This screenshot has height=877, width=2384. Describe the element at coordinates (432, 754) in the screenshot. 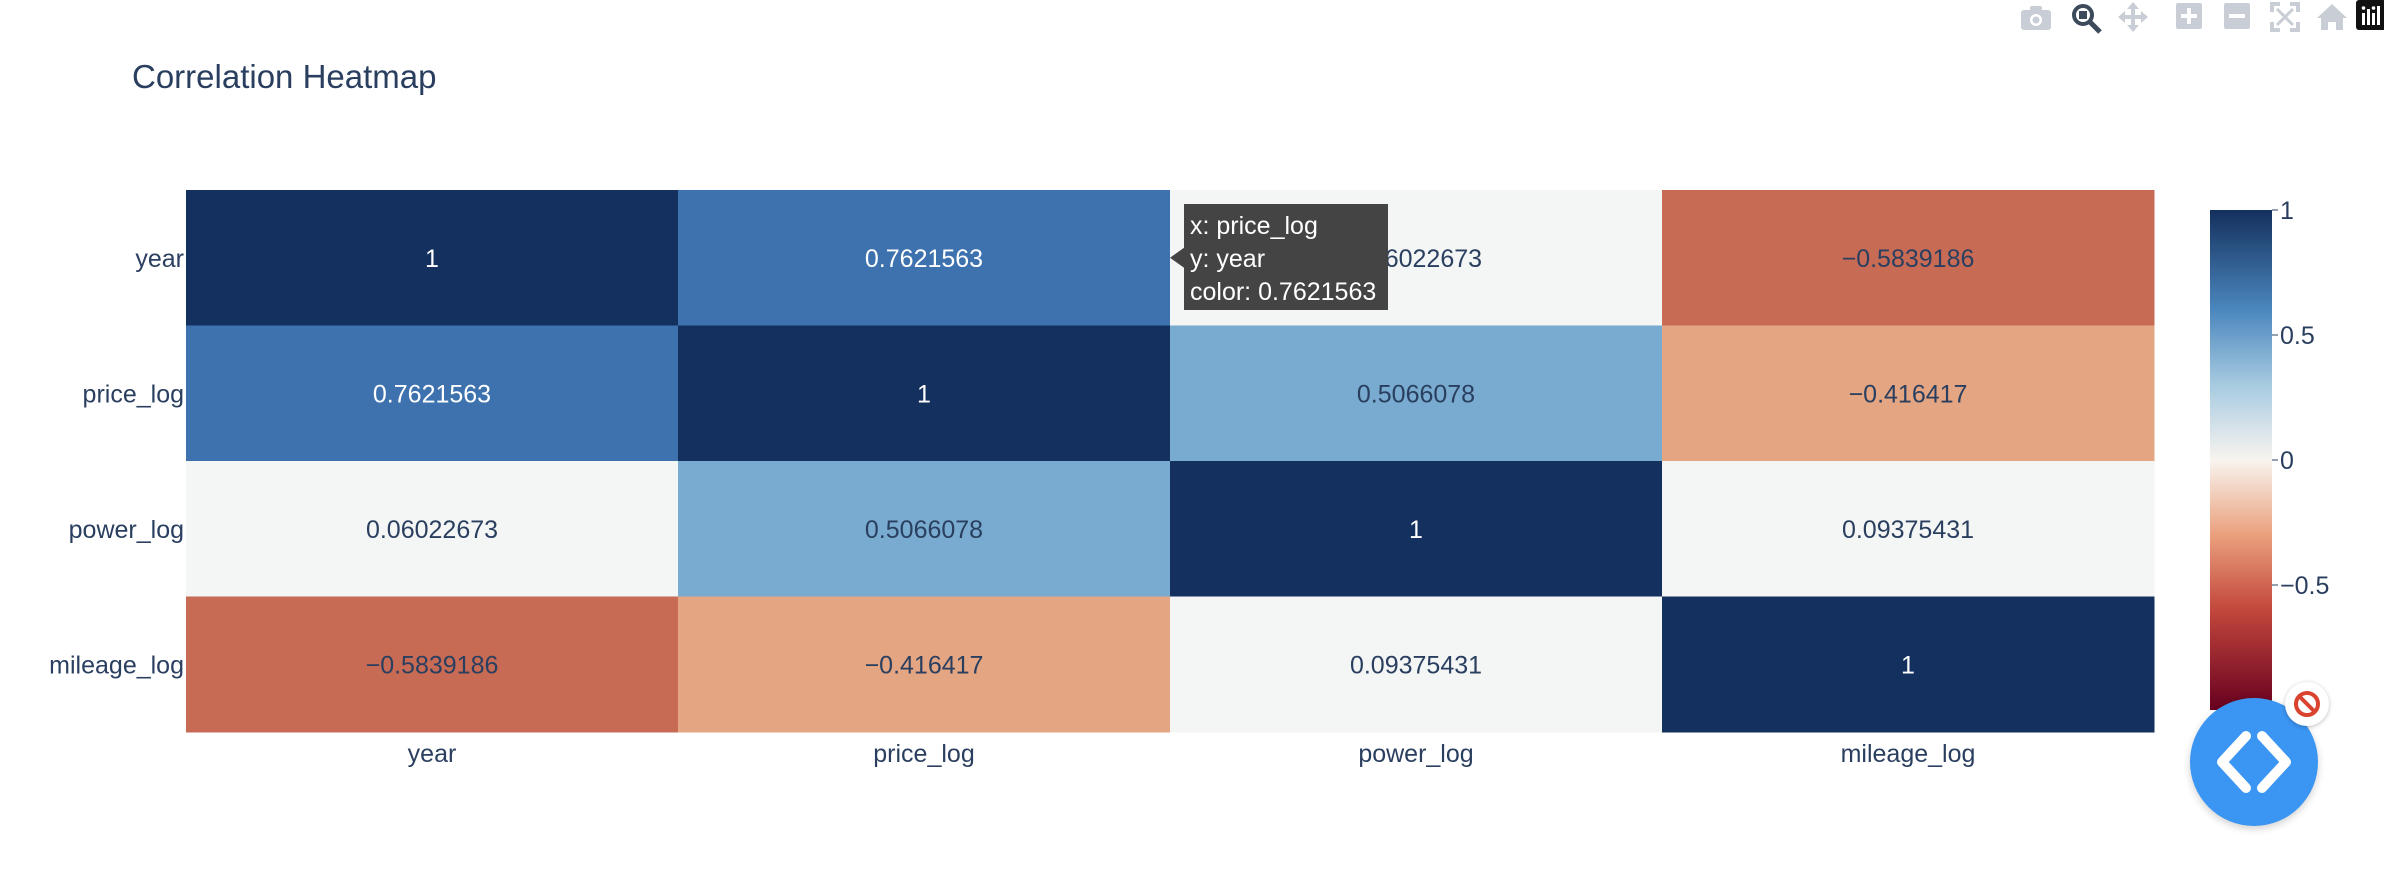

I see `x-tick-label: year` at that location.